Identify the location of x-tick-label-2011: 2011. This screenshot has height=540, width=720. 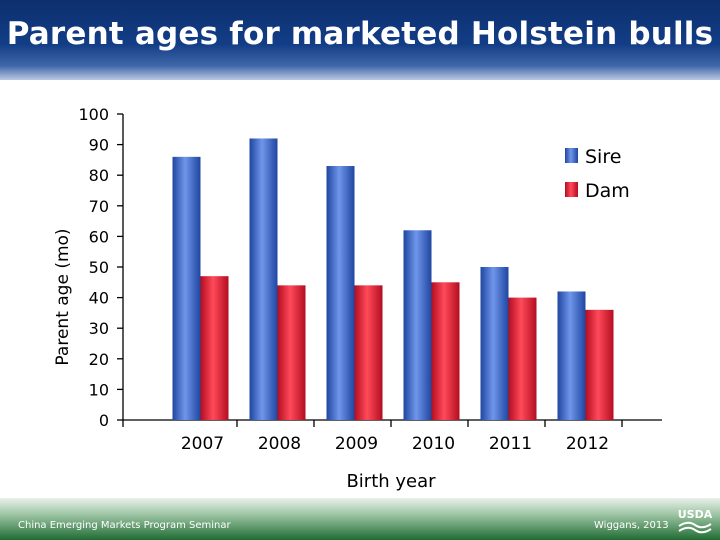
(510, 444).